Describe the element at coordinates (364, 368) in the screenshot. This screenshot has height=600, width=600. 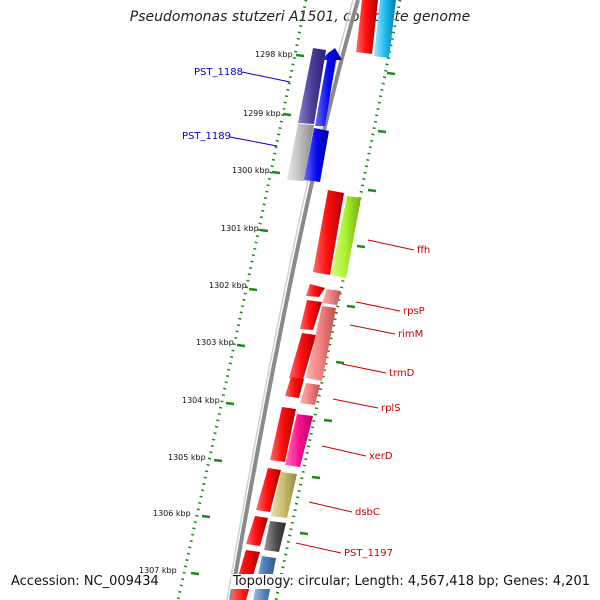
I see `leader-trmD` at that location.